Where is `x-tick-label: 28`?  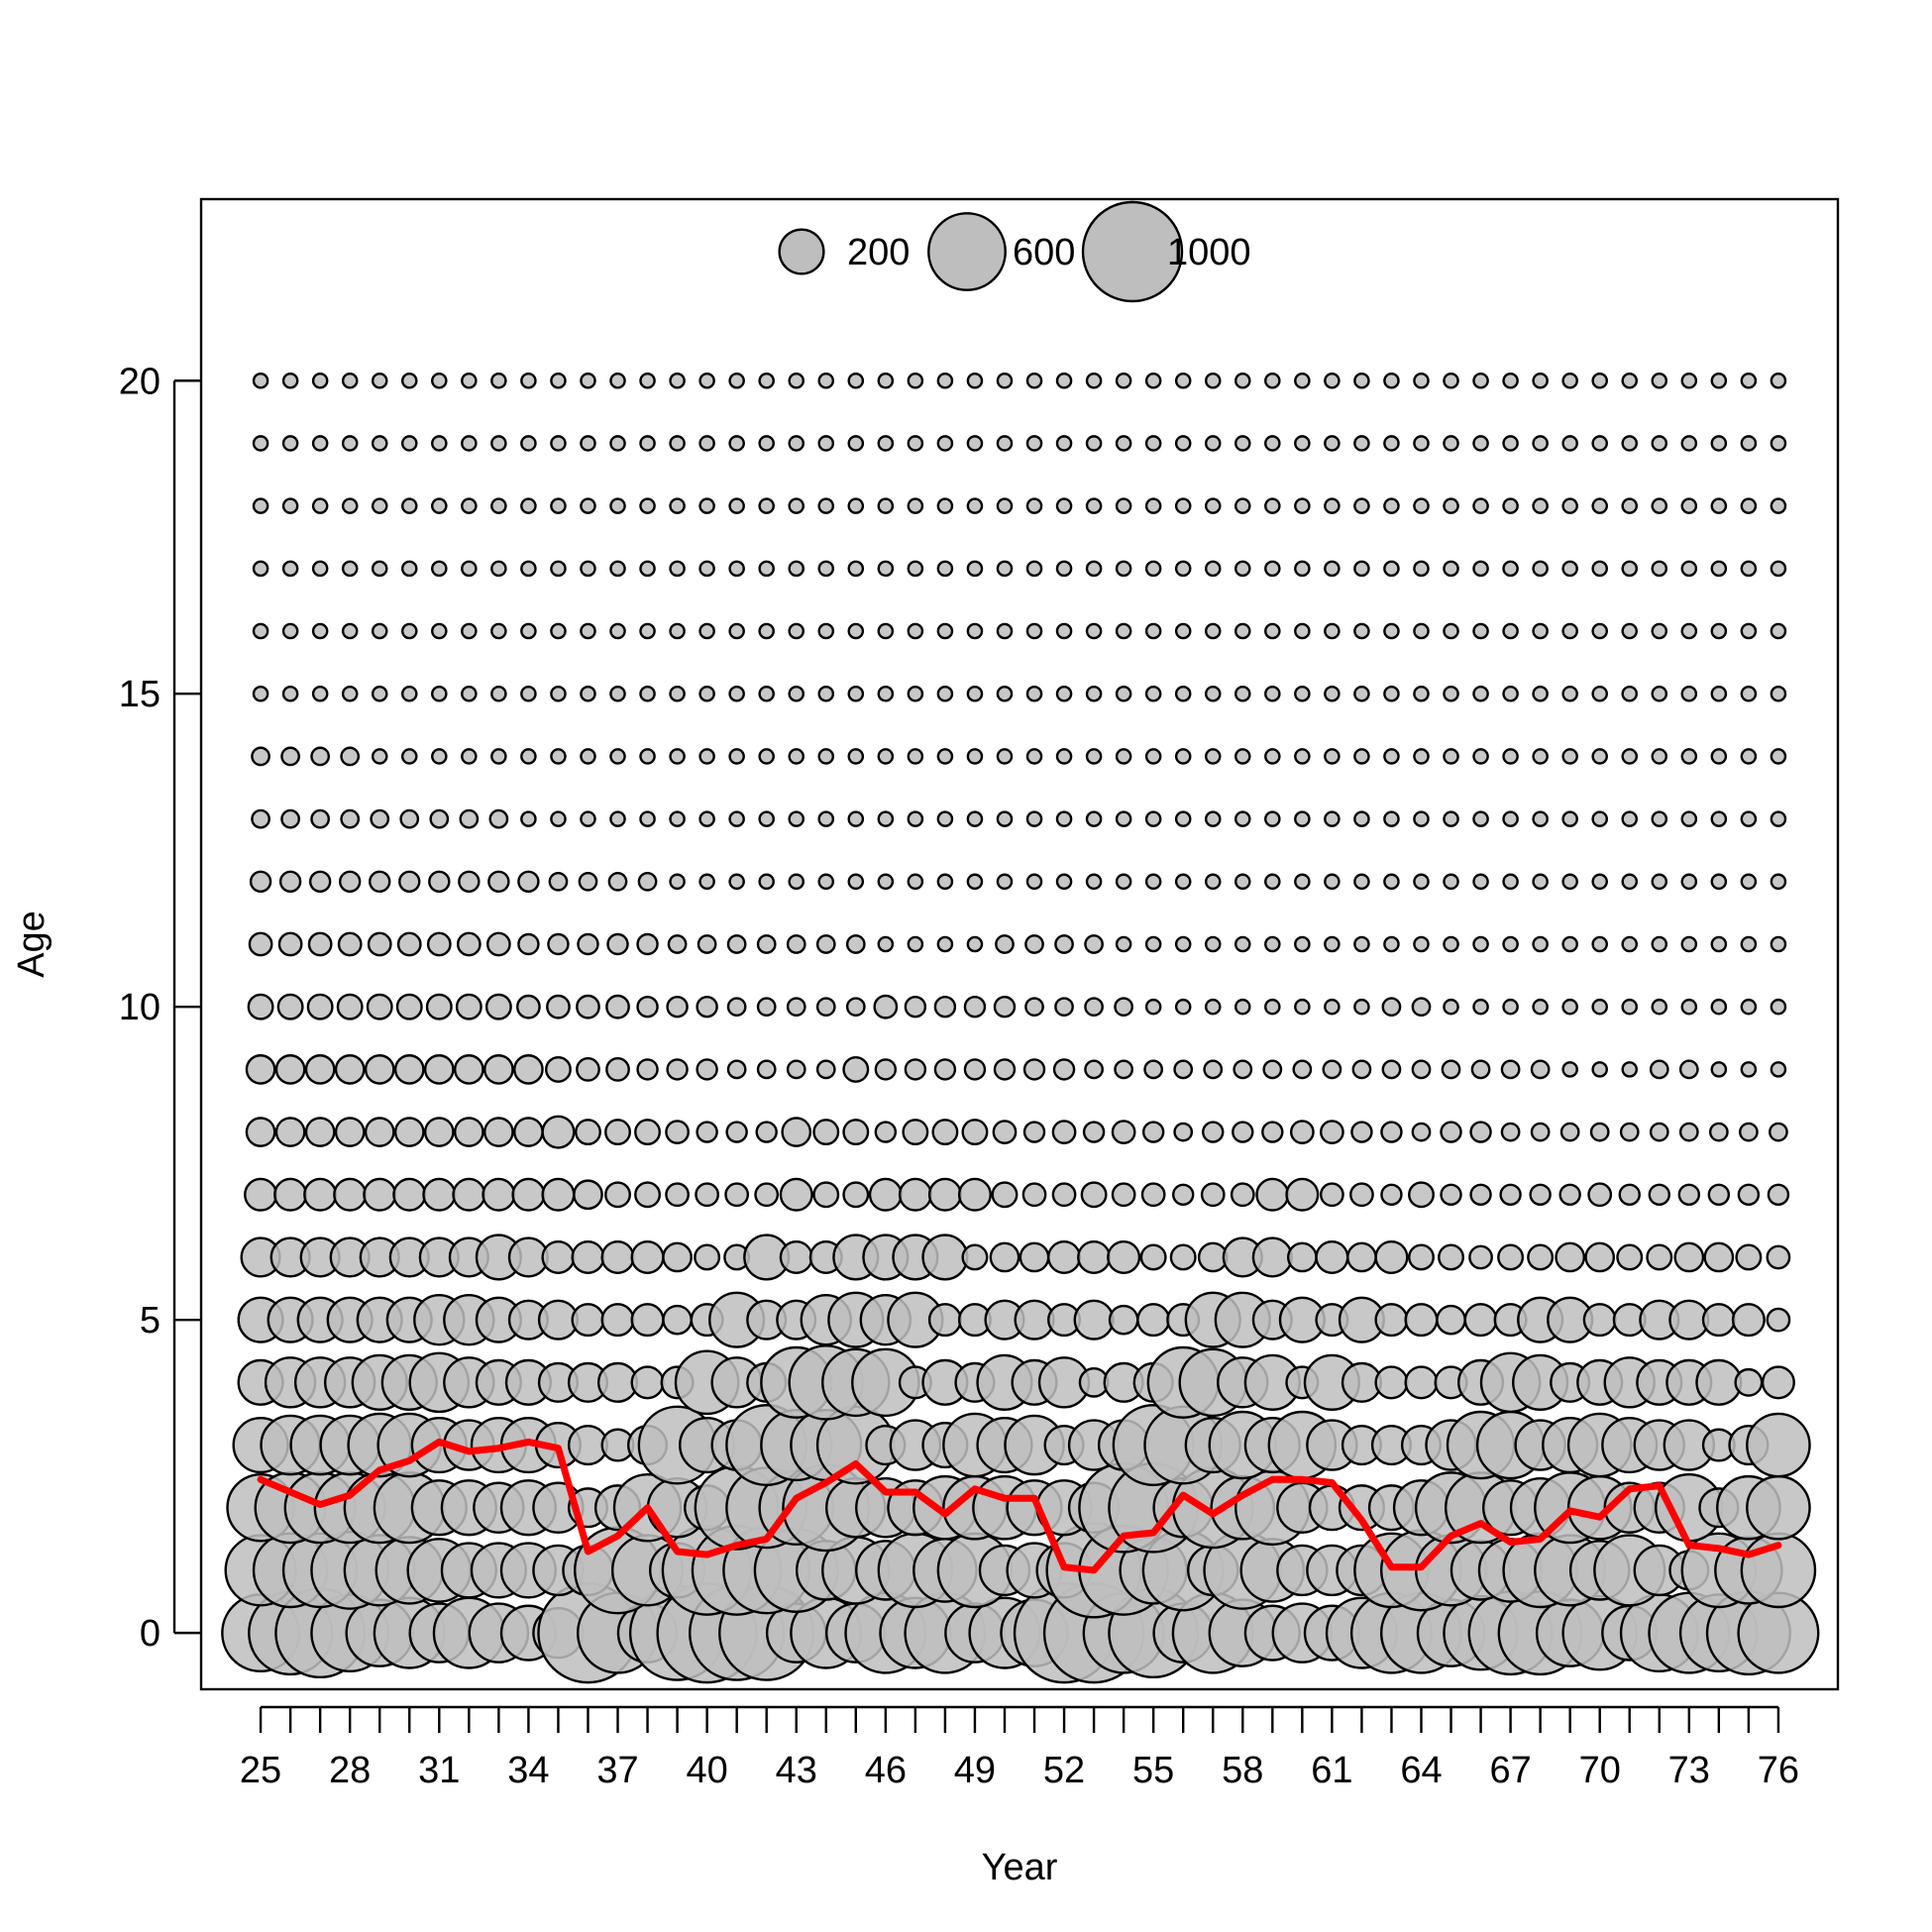 x-tick-label: 28 is located at coordinates (350, 1770).